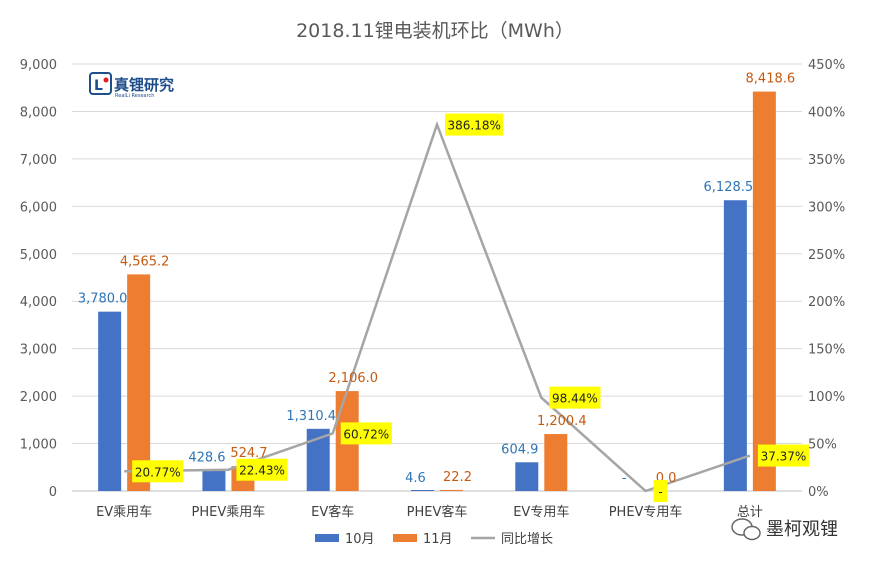 The height and width of the screenshot is (566, 871). Describe the element at coordinates (229, 512) in the screenshot. I see `category-label: PHEV乘用车` at that location.